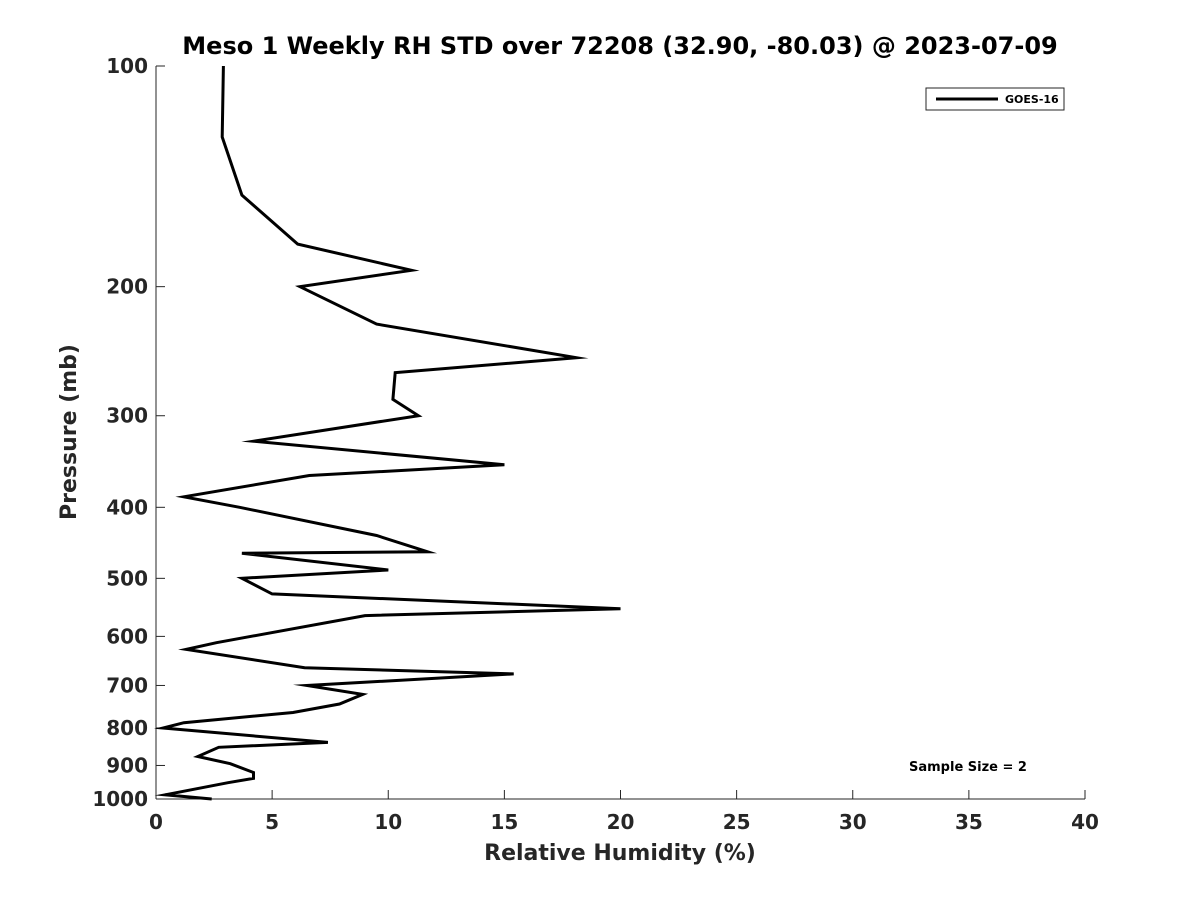  Describe the element at coordinates (388, 822) in the screenshot. I see `x-tick-label: 10` at that location.